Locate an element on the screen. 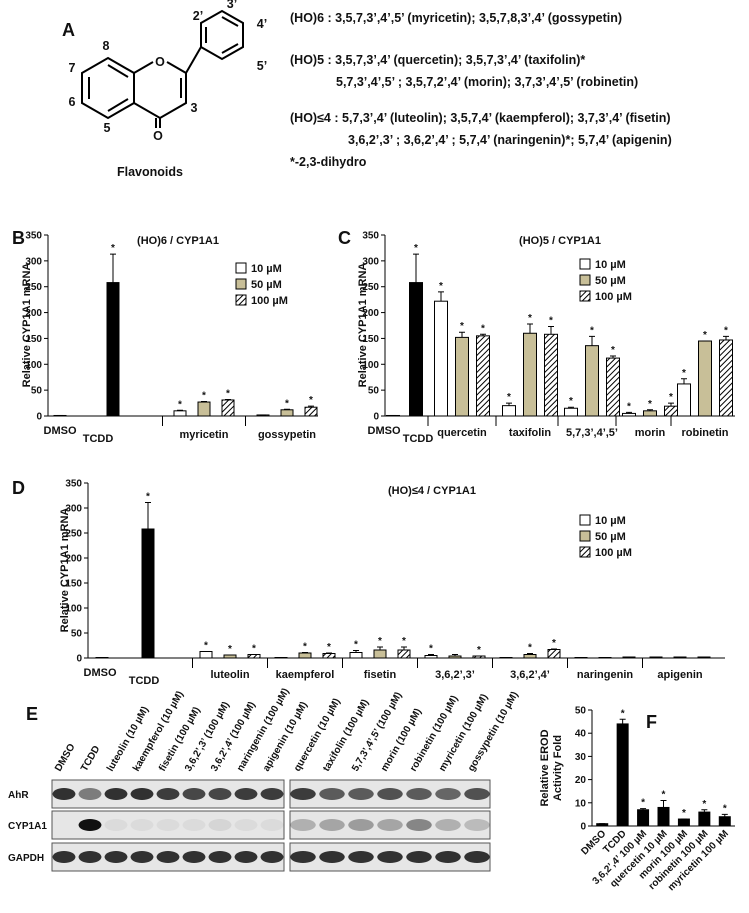  position-label: 6 is located at coordinates (72, 102).